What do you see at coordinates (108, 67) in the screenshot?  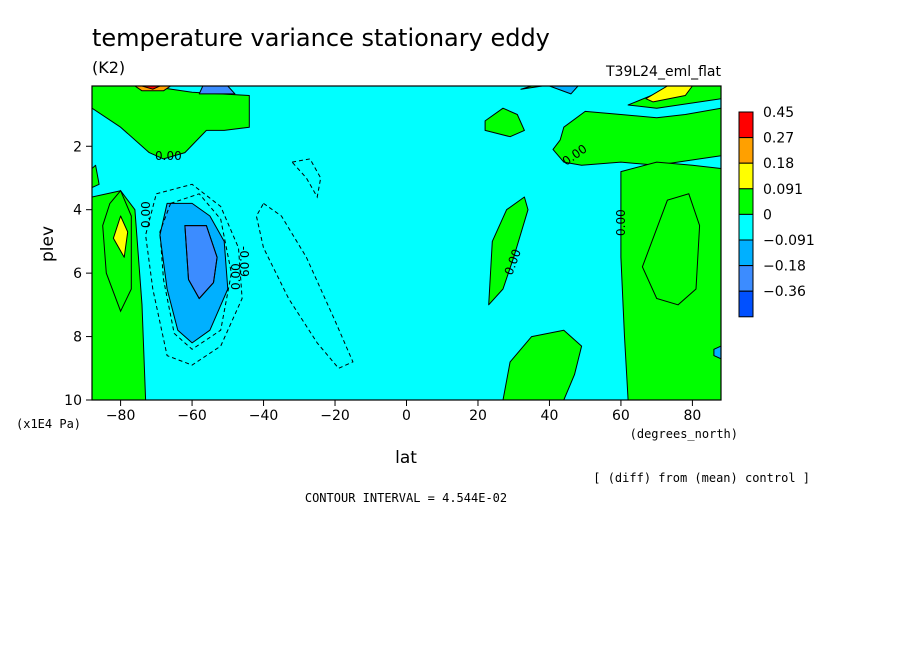 I see `chart-units: (K2)` at bounding box center [108, 67].